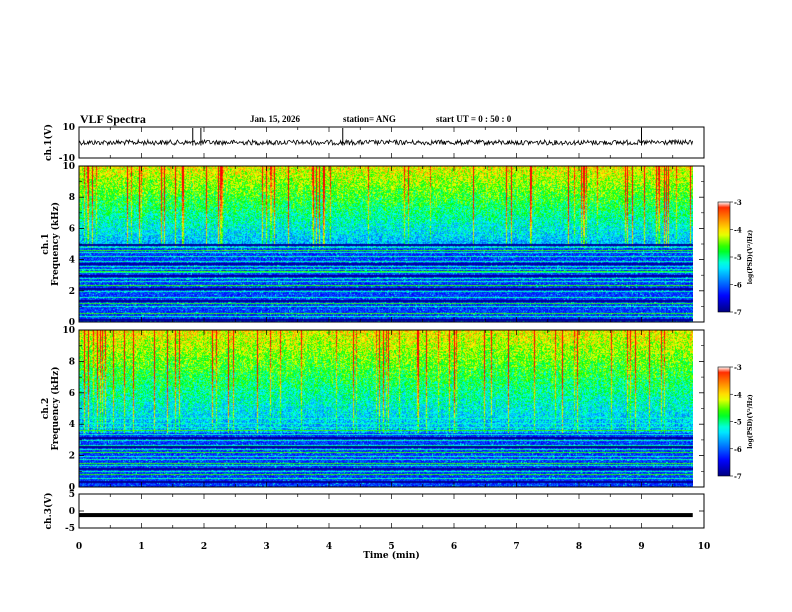 The image size is (792, 612). What do you see at coordinates (724, 421) in the screenshot?
I see `colorbar-ch2` at bounding box center [724, 421].